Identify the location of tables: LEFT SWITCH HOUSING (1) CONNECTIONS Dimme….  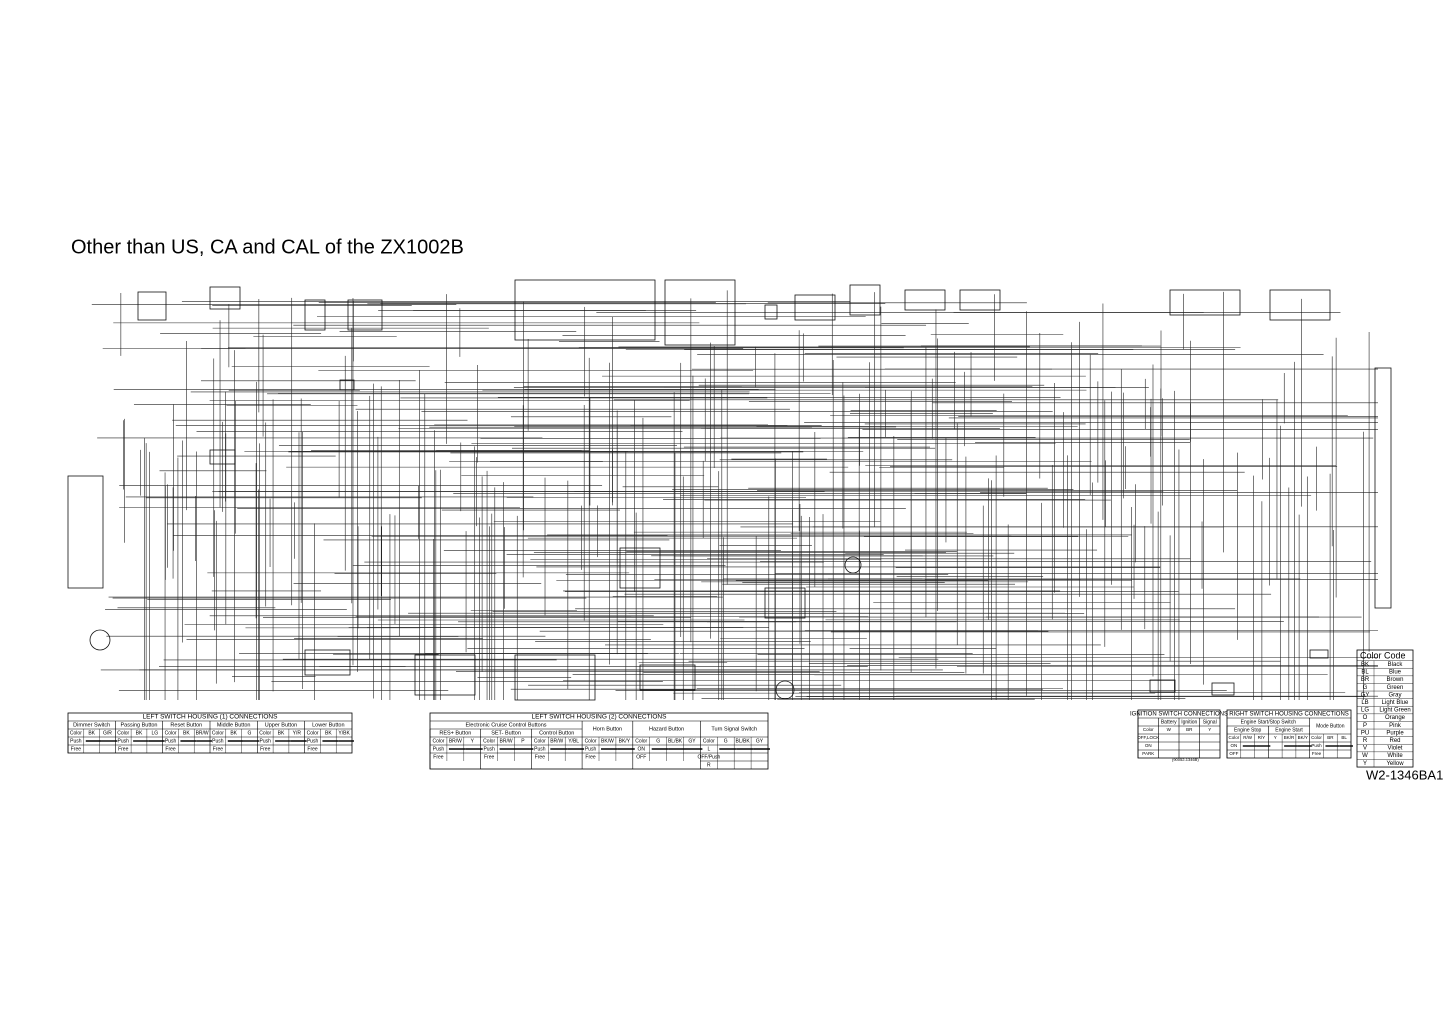
(740, 709).